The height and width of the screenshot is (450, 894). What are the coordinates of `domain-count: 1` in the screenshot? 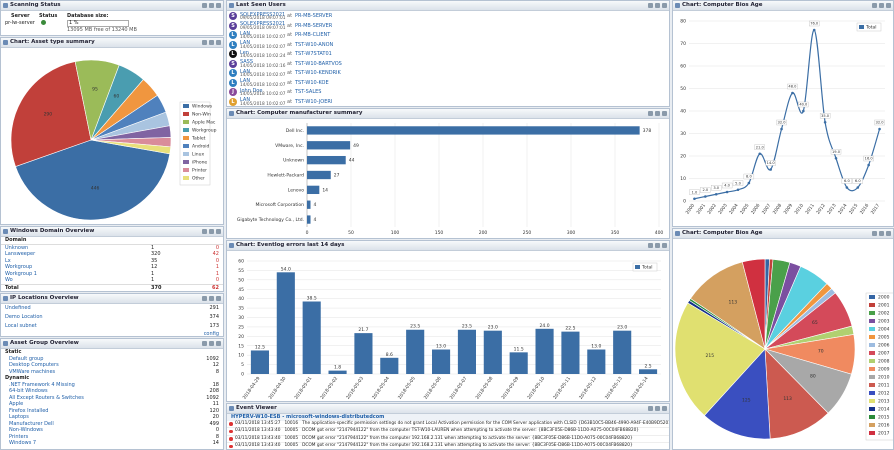 It's located at (153, 273).